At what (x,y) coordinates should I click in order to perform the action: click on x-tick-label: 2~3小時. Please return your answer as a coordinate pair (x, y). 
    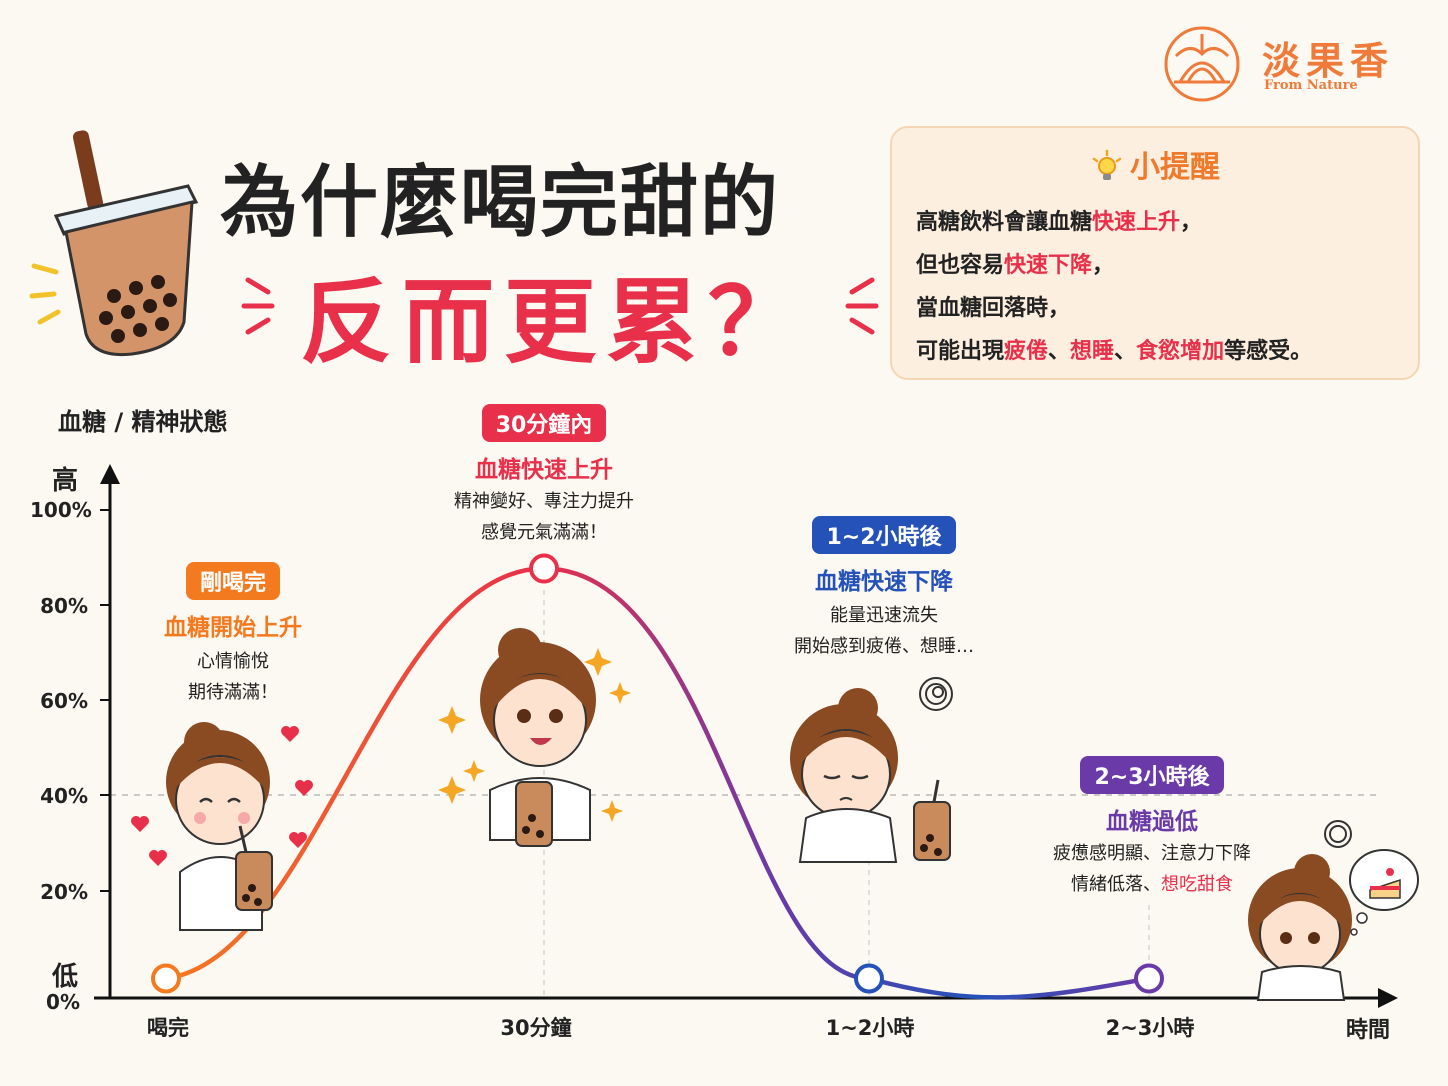
    Looking at the image, I should click on (1150, 1028).